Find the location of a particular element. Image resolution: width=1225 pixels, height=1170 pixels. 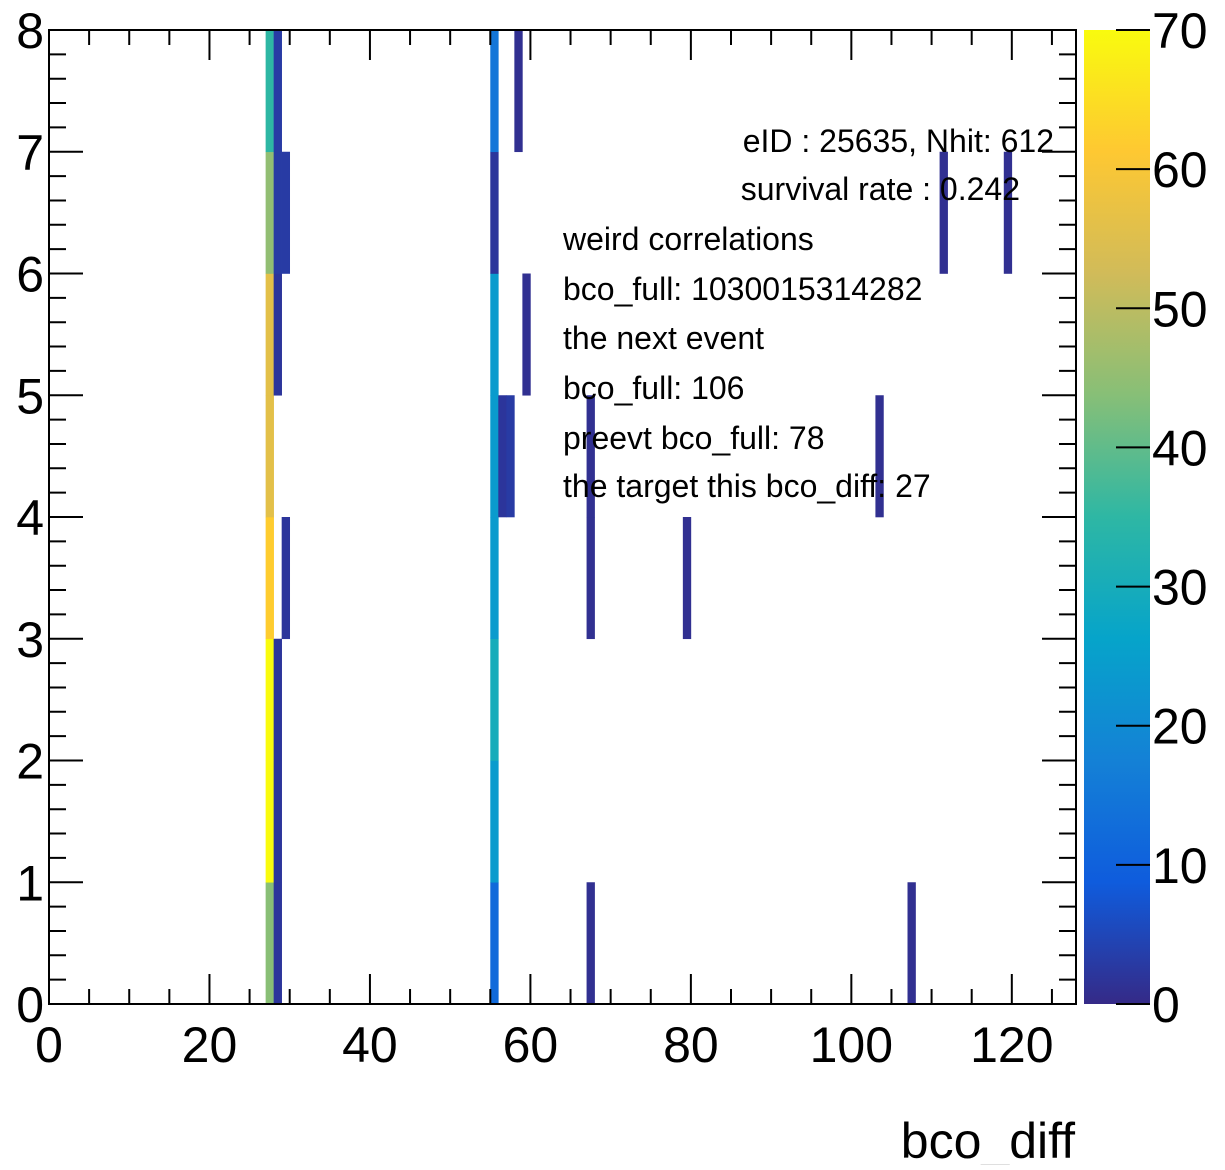

x-tick-label: 20 is located at coordinates (210, 1045).